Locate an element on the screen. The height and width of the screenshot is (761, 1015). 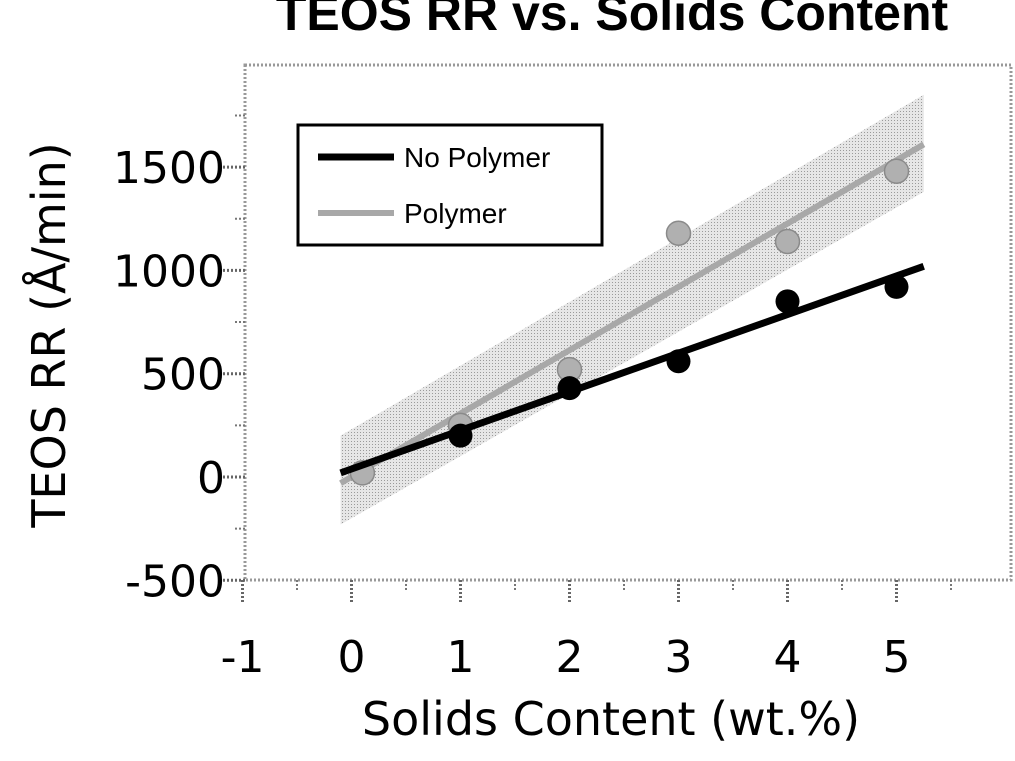
chart-title: TEOS RR vs. Solids Content is located at coordinates (612, 20).